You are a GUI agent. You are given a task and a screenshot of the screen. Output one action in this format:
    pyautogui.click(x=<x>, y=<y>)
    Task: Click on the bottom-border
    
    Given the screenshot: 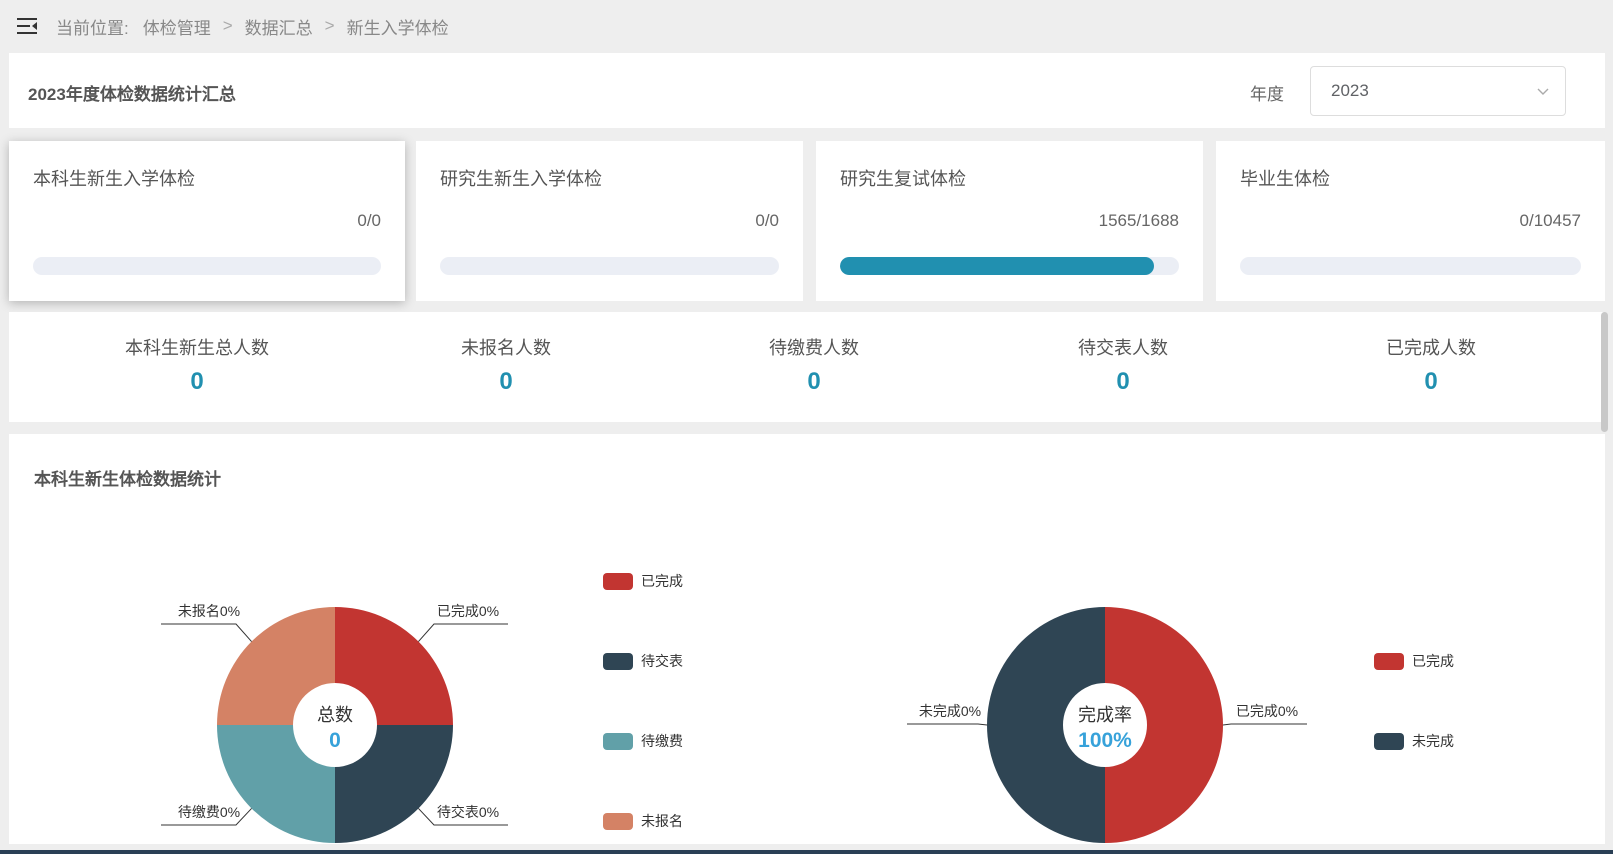 What is the action you would take?
    pyautogui.click(x=806, y=852)
    